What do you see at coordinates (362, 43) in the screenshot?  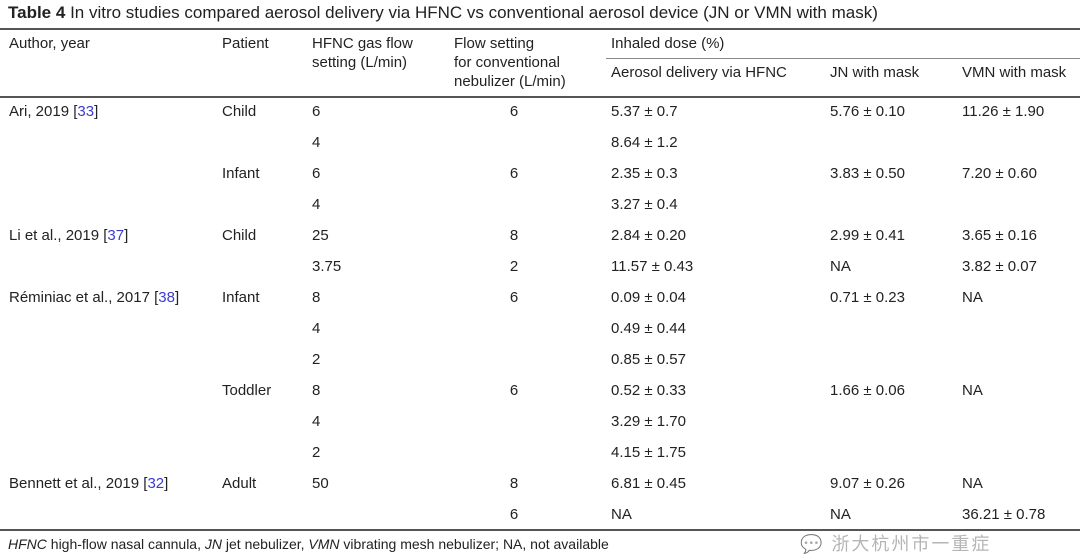 I see `header-line: HFNC gas flow` at bounding box center [362, 43].